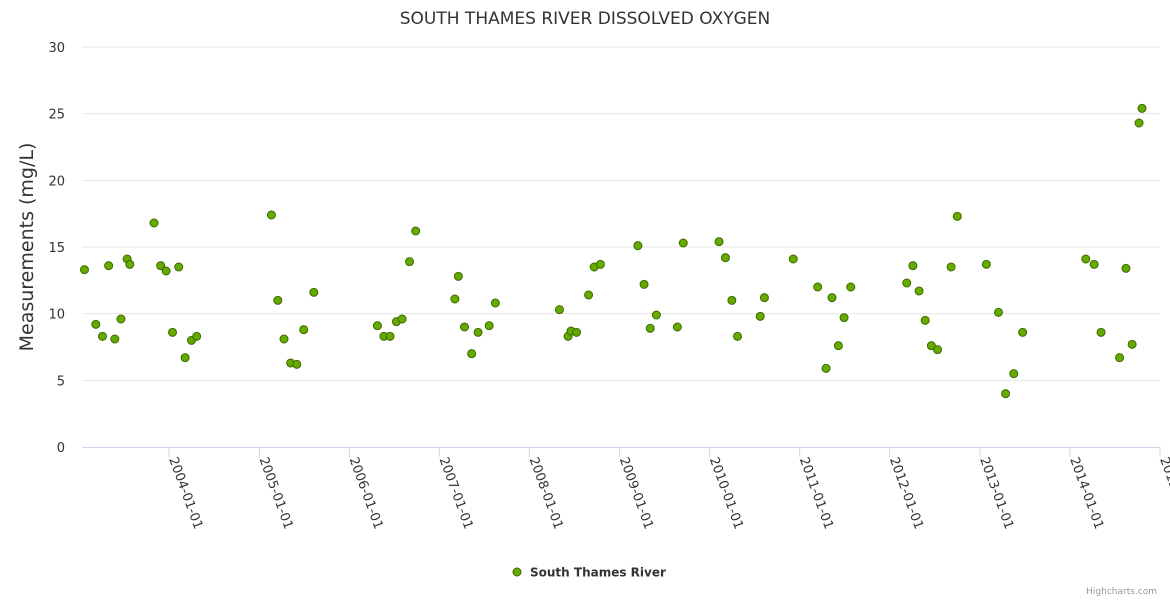 The width and height of the screenshot is (1170, 604). I want to click on x-tick-label: 2015-01-01, so click(1163, 493).